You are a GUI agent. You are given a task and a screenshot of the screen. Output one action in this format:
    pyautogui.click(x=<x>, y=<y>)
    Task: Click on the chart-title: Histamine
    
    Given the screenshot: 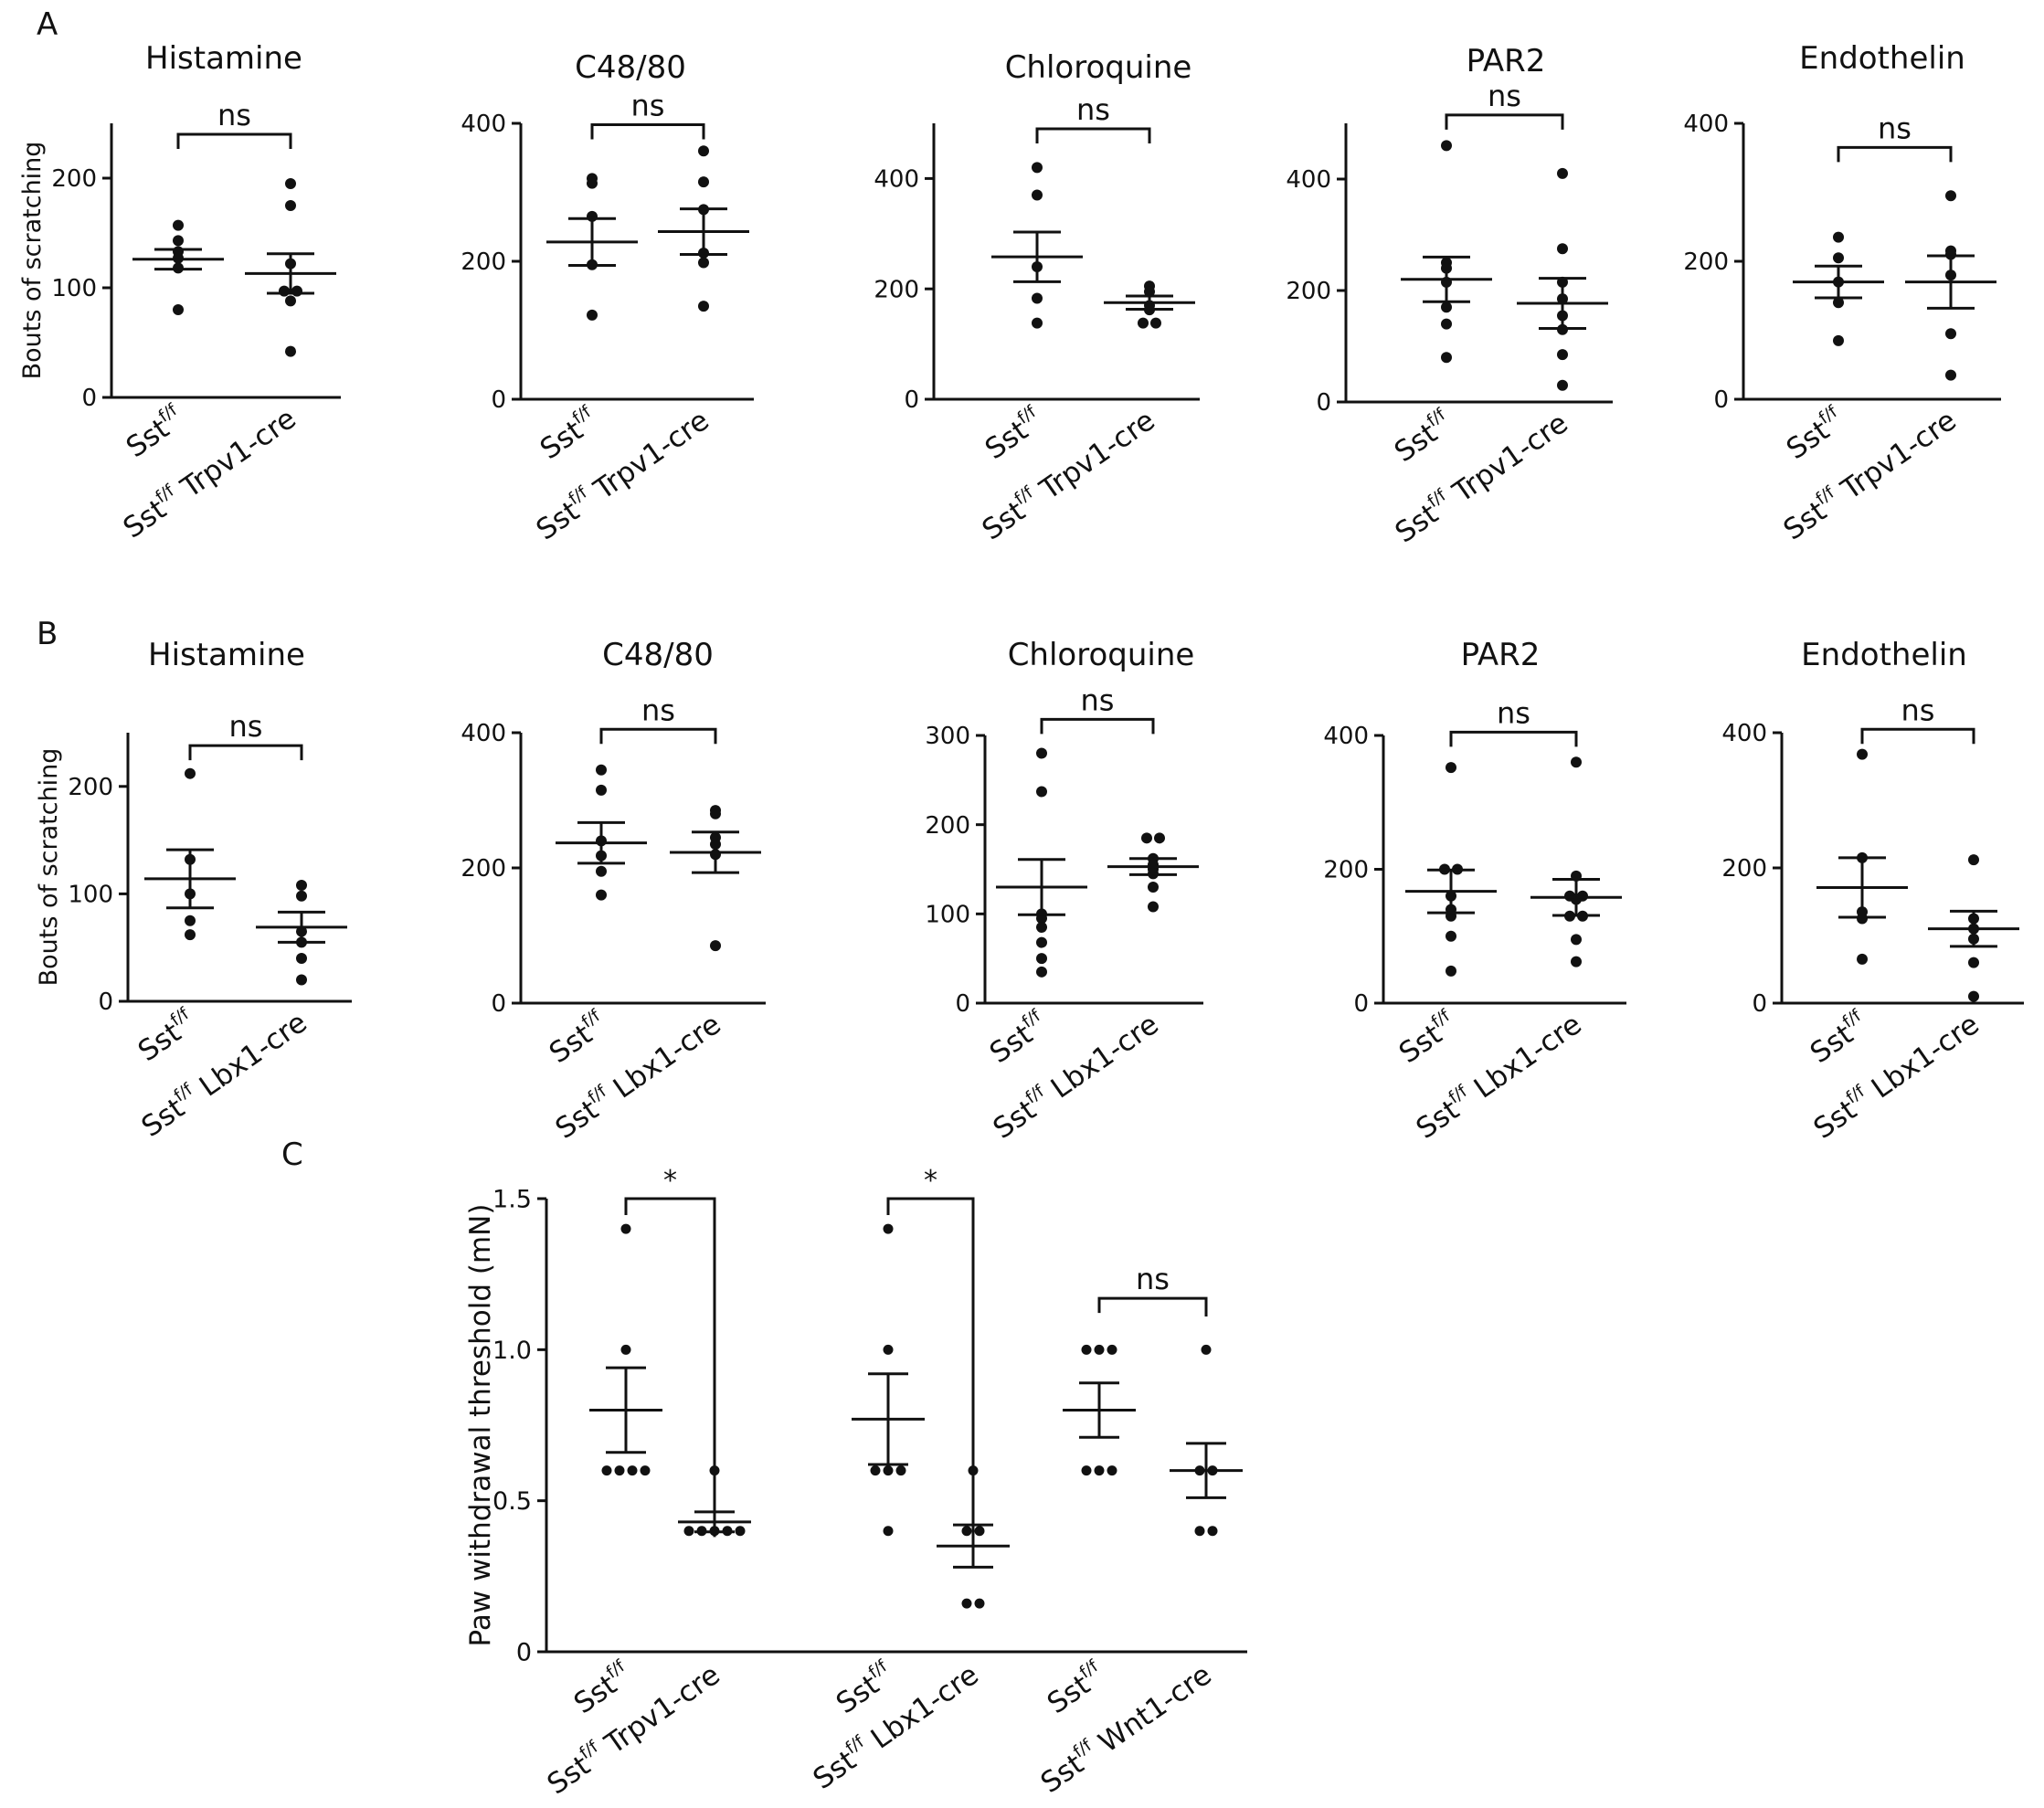 What is the action you would take?
    pyautogui.click(x=226, y=655)
    